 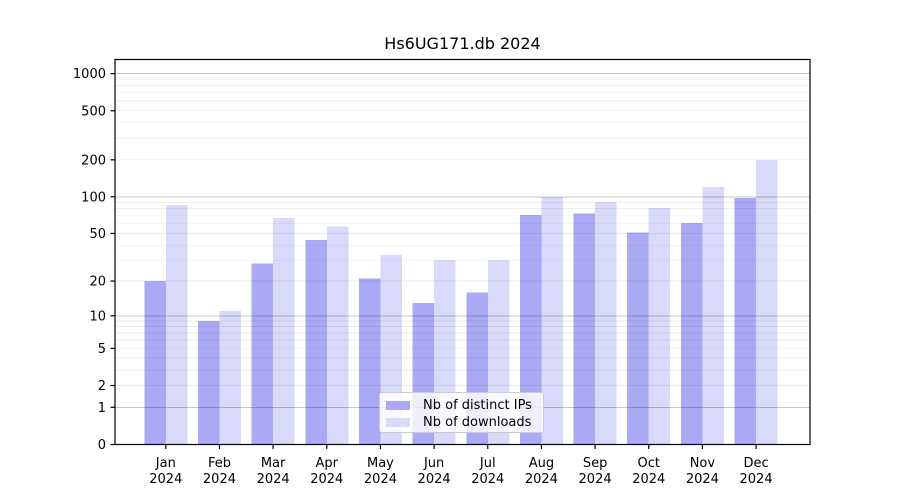 I want to click on legend-swatch-distinct-ips, so click(x=398, y=405).